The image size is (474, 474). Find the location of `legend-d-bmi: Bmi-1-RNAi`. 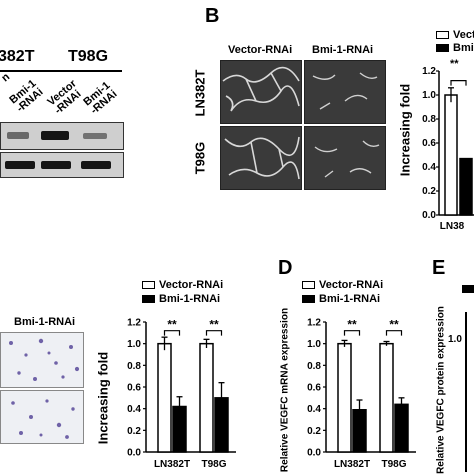

legend-d-bmi: Bmi-1-RNAi is located at coordinates (341, 299).